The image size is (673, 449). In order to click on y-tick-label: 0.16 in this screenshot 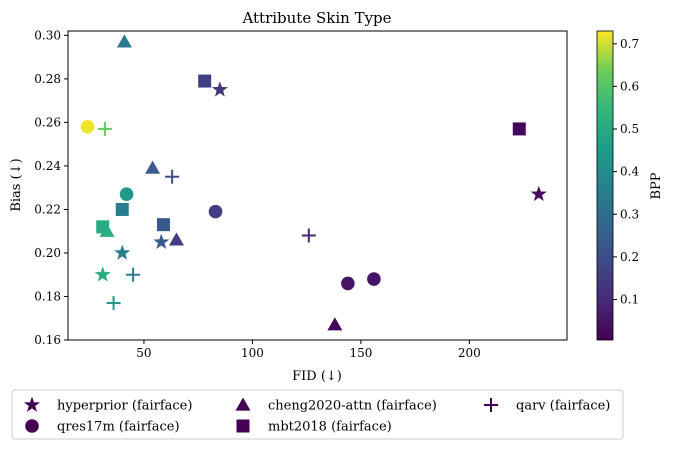, I will do `click(47, 340)`.